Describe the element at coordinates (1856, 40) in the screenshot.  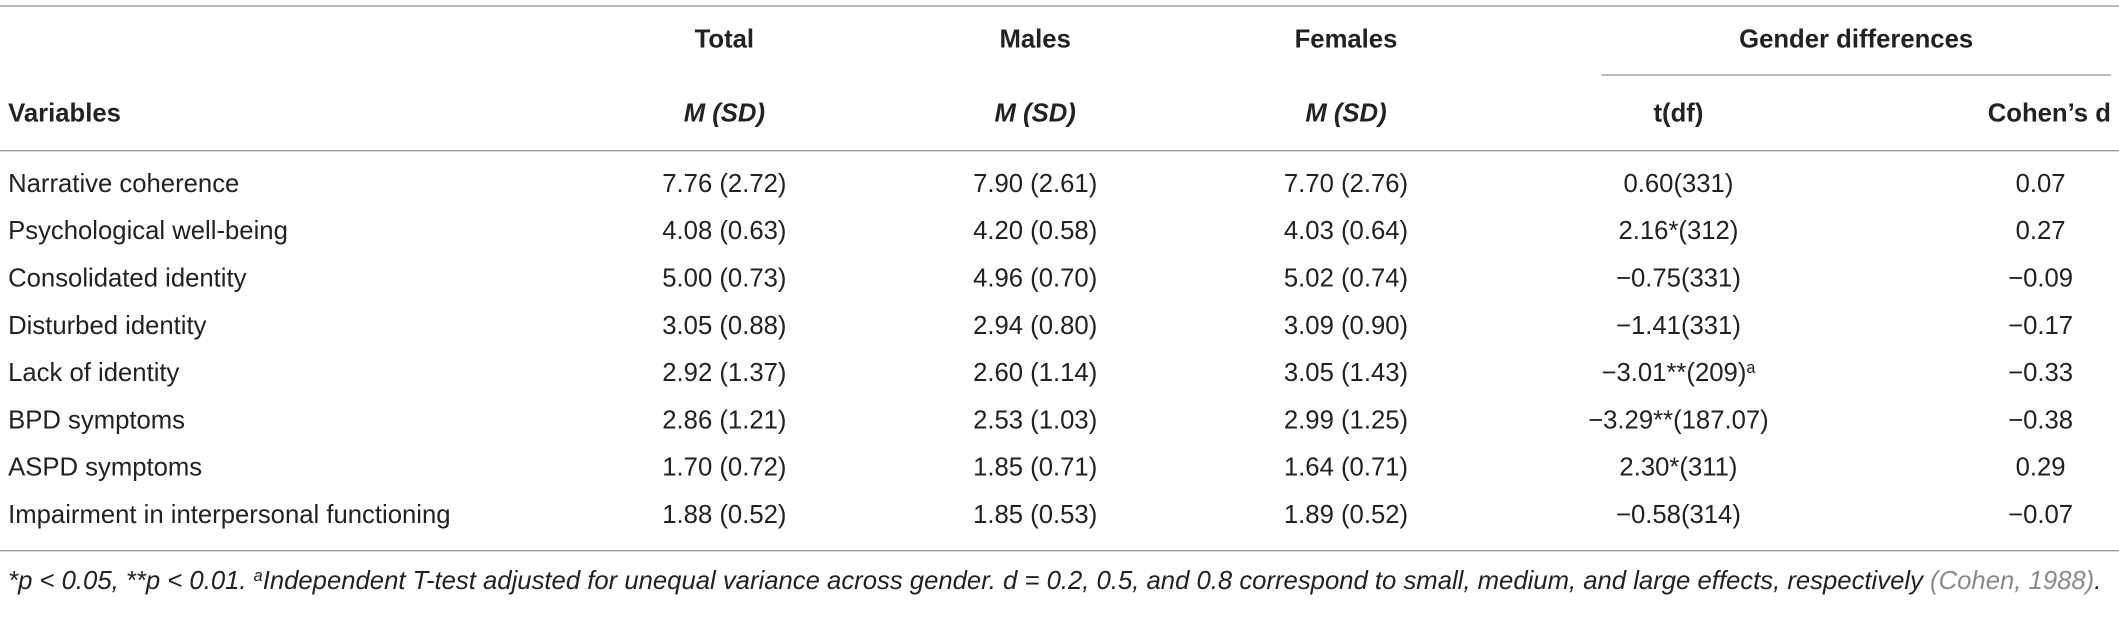
I see `group-header: Gender differences` at that location.